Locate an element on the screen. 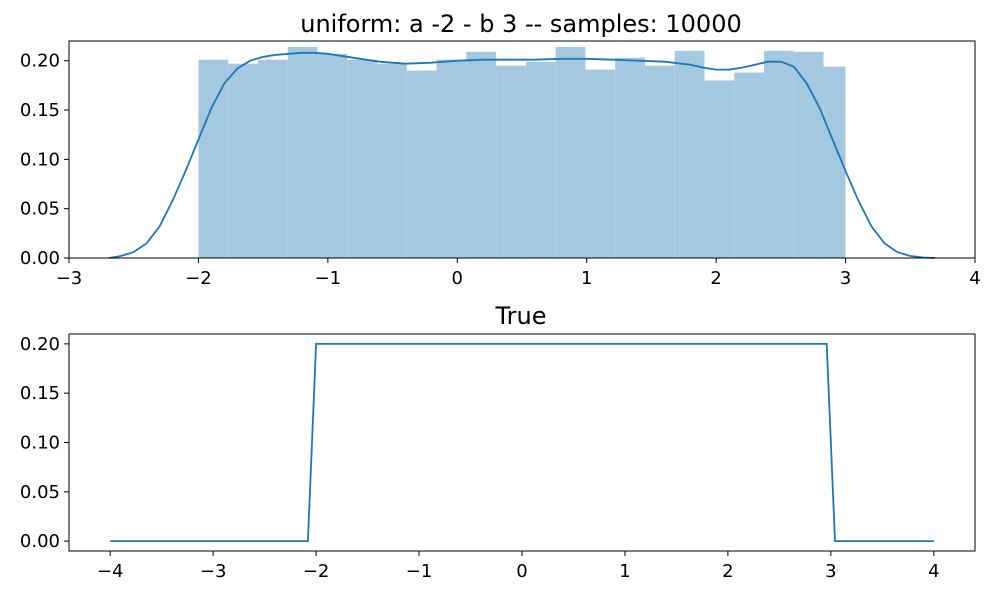 The image size is (989, 590). x-axis: −3 −2 −1 0 1 2 3 4 is located at coordinates (518, 273).